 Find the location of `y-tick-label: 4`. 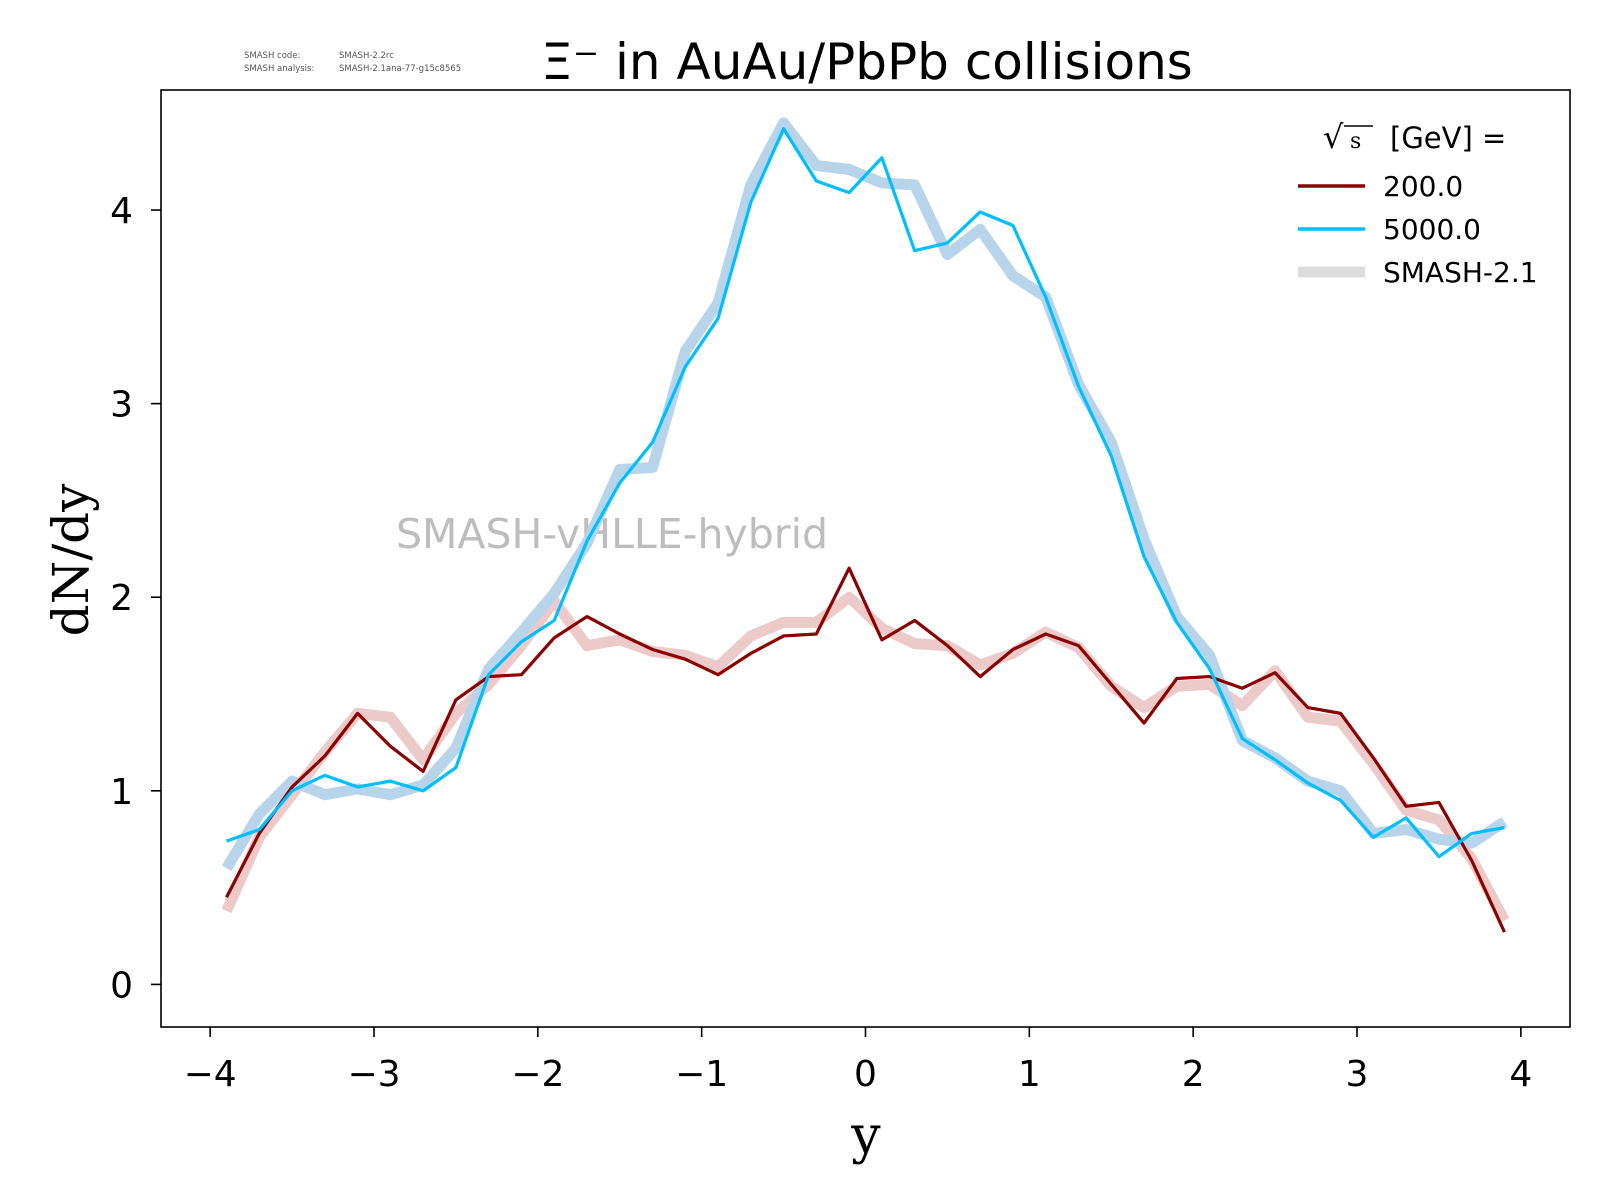

y-tick-label: 4 is located at coordinates (121, 211).